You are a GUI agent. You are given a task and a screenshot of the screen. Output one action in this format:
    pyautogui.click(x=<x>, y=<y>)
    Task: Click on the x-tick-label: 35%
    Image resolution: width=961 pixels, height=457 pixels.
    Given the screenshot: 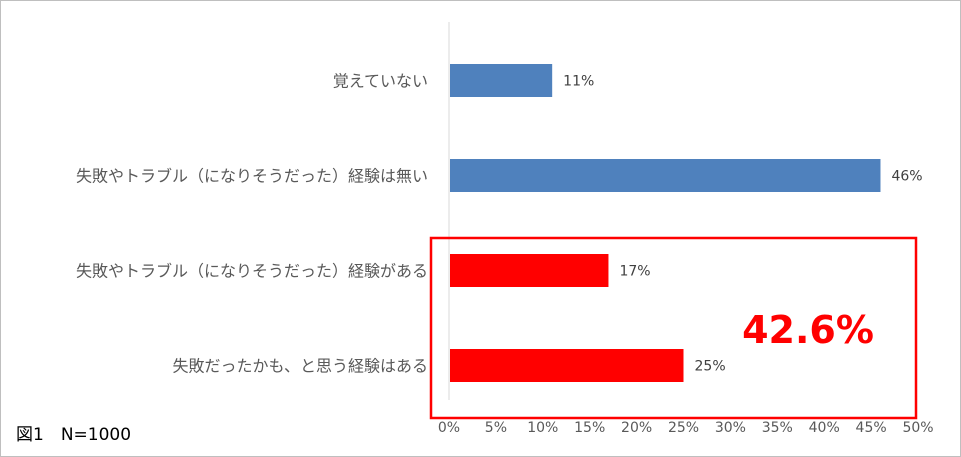 What is the action you would take?
    pyautogui.click(x=777, y=428)
    